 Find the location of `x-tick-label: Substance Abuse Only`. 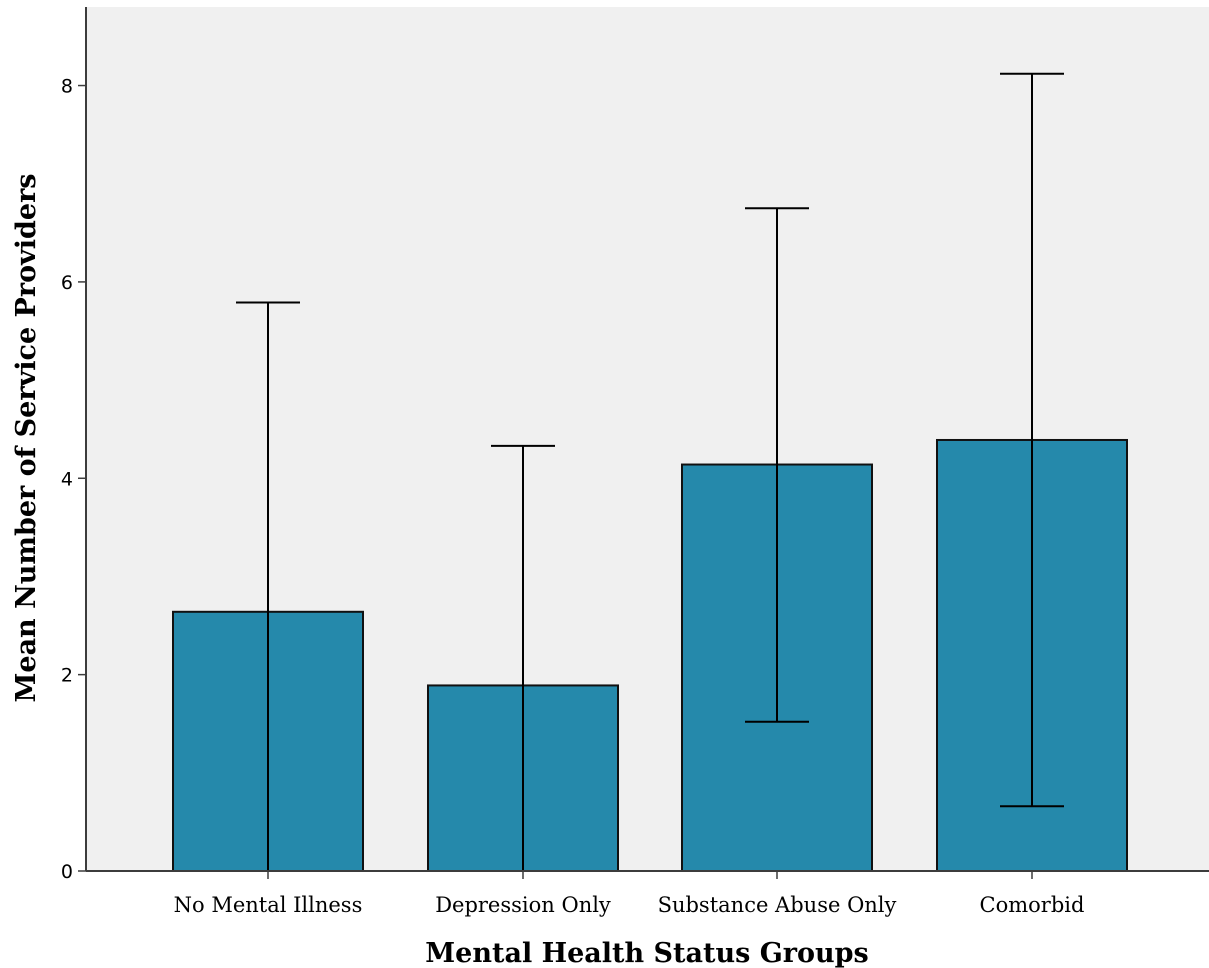

x-tick-label: Substance Abuse Only is located at coordinates (777, 905).